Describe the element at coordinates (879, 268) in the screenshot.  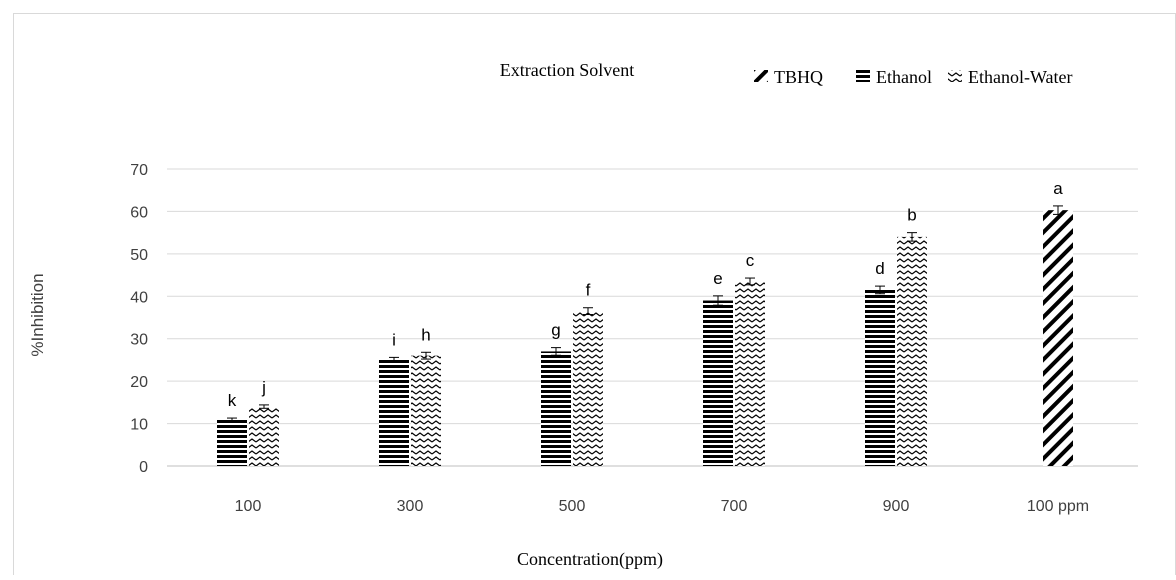
I see `significance-letter: d` at that location.